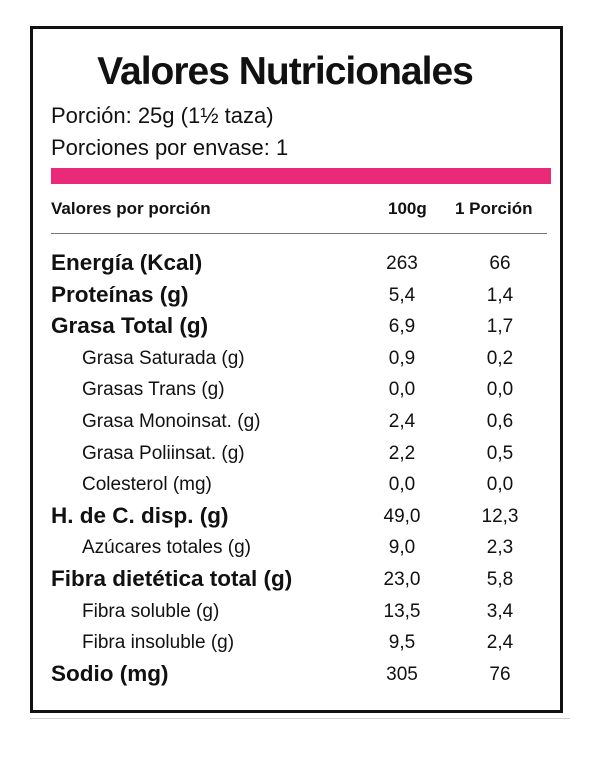 This screenshot has height=761, width=600. I want to click on nutrient-name: Grasa Total (g), so click(130, 326).